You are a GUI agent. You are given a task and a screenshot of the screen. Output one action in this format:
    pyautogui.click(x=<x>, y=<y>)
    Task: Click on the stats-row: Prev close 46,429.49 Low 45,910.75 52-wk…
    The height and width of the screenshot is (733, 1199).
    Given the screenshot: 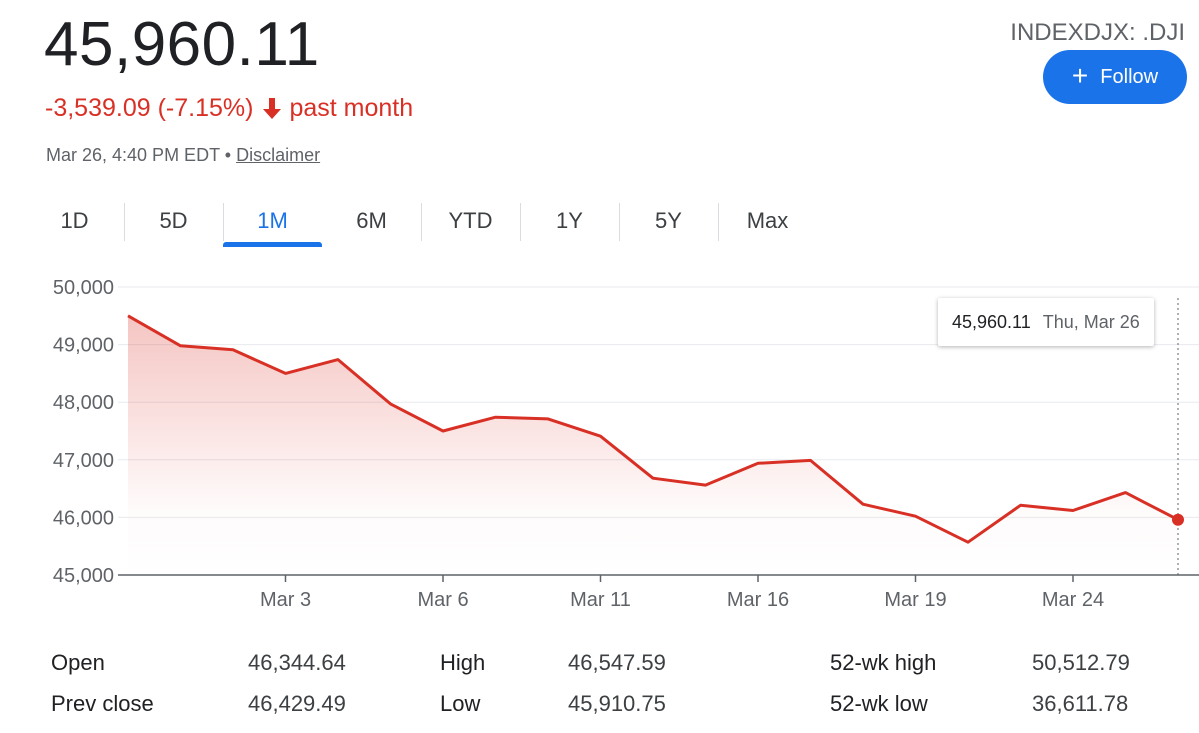 What is the action you would take?
    pyautogui.click(x=599, y=707)
    